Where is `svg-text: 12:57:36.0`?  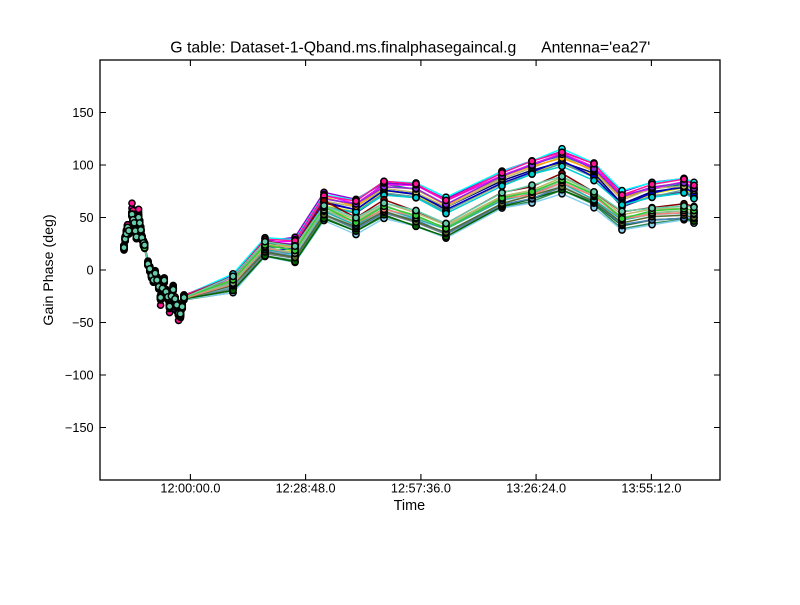
svg-text: 12:57:36.0 is located at coordinates (421, 488).